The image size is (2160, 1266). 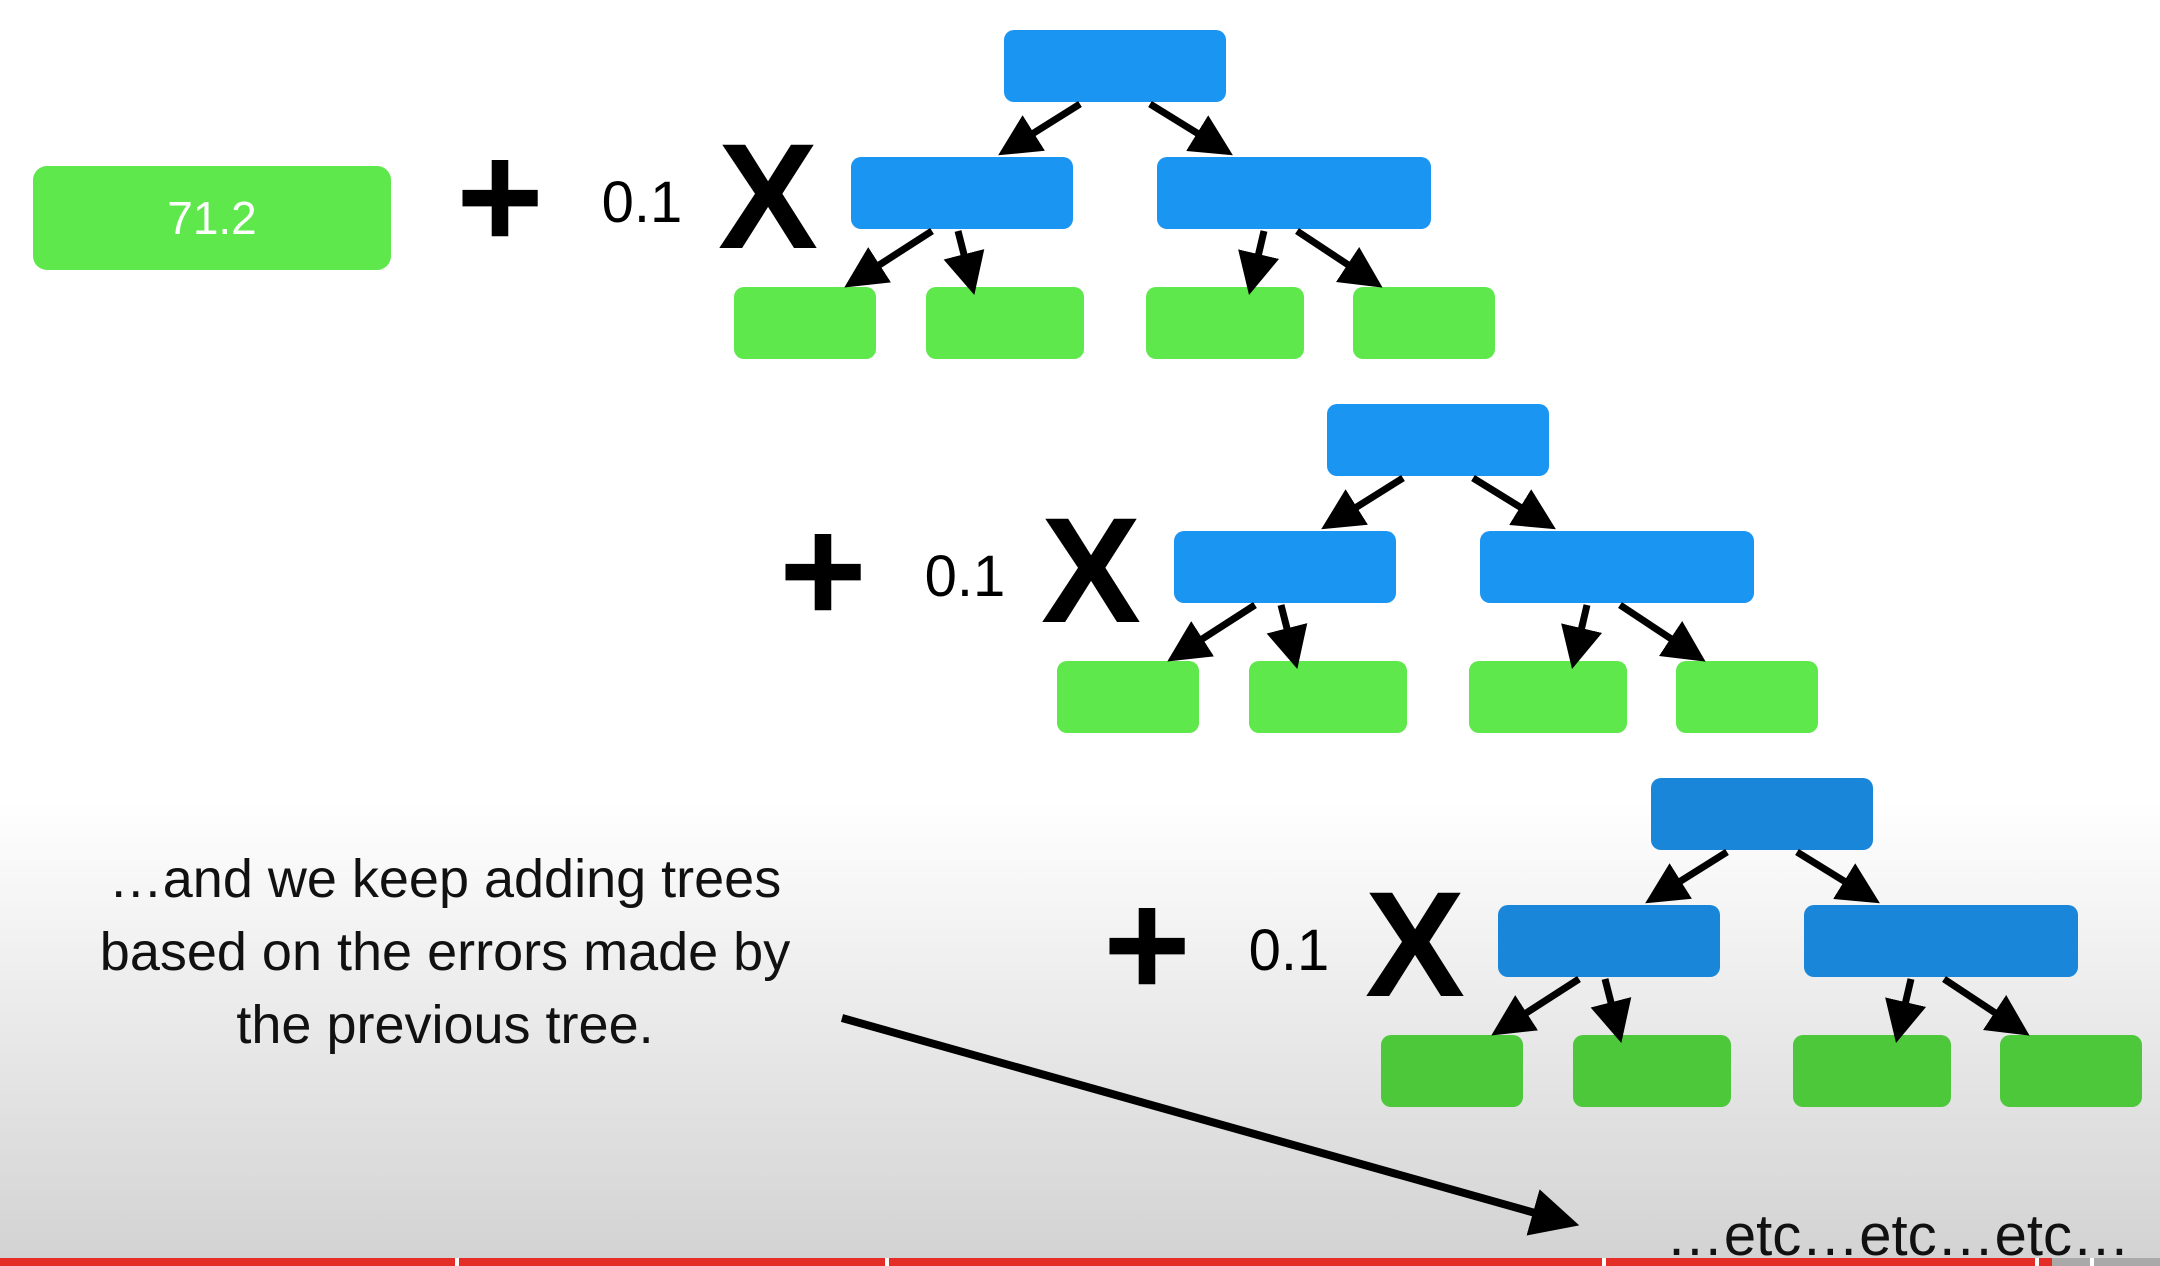 What do you see at coordinates (444, 1025) in the screenshot?
I see `caption-line-3: the previous tree.` at bounding box center [444, 1025].